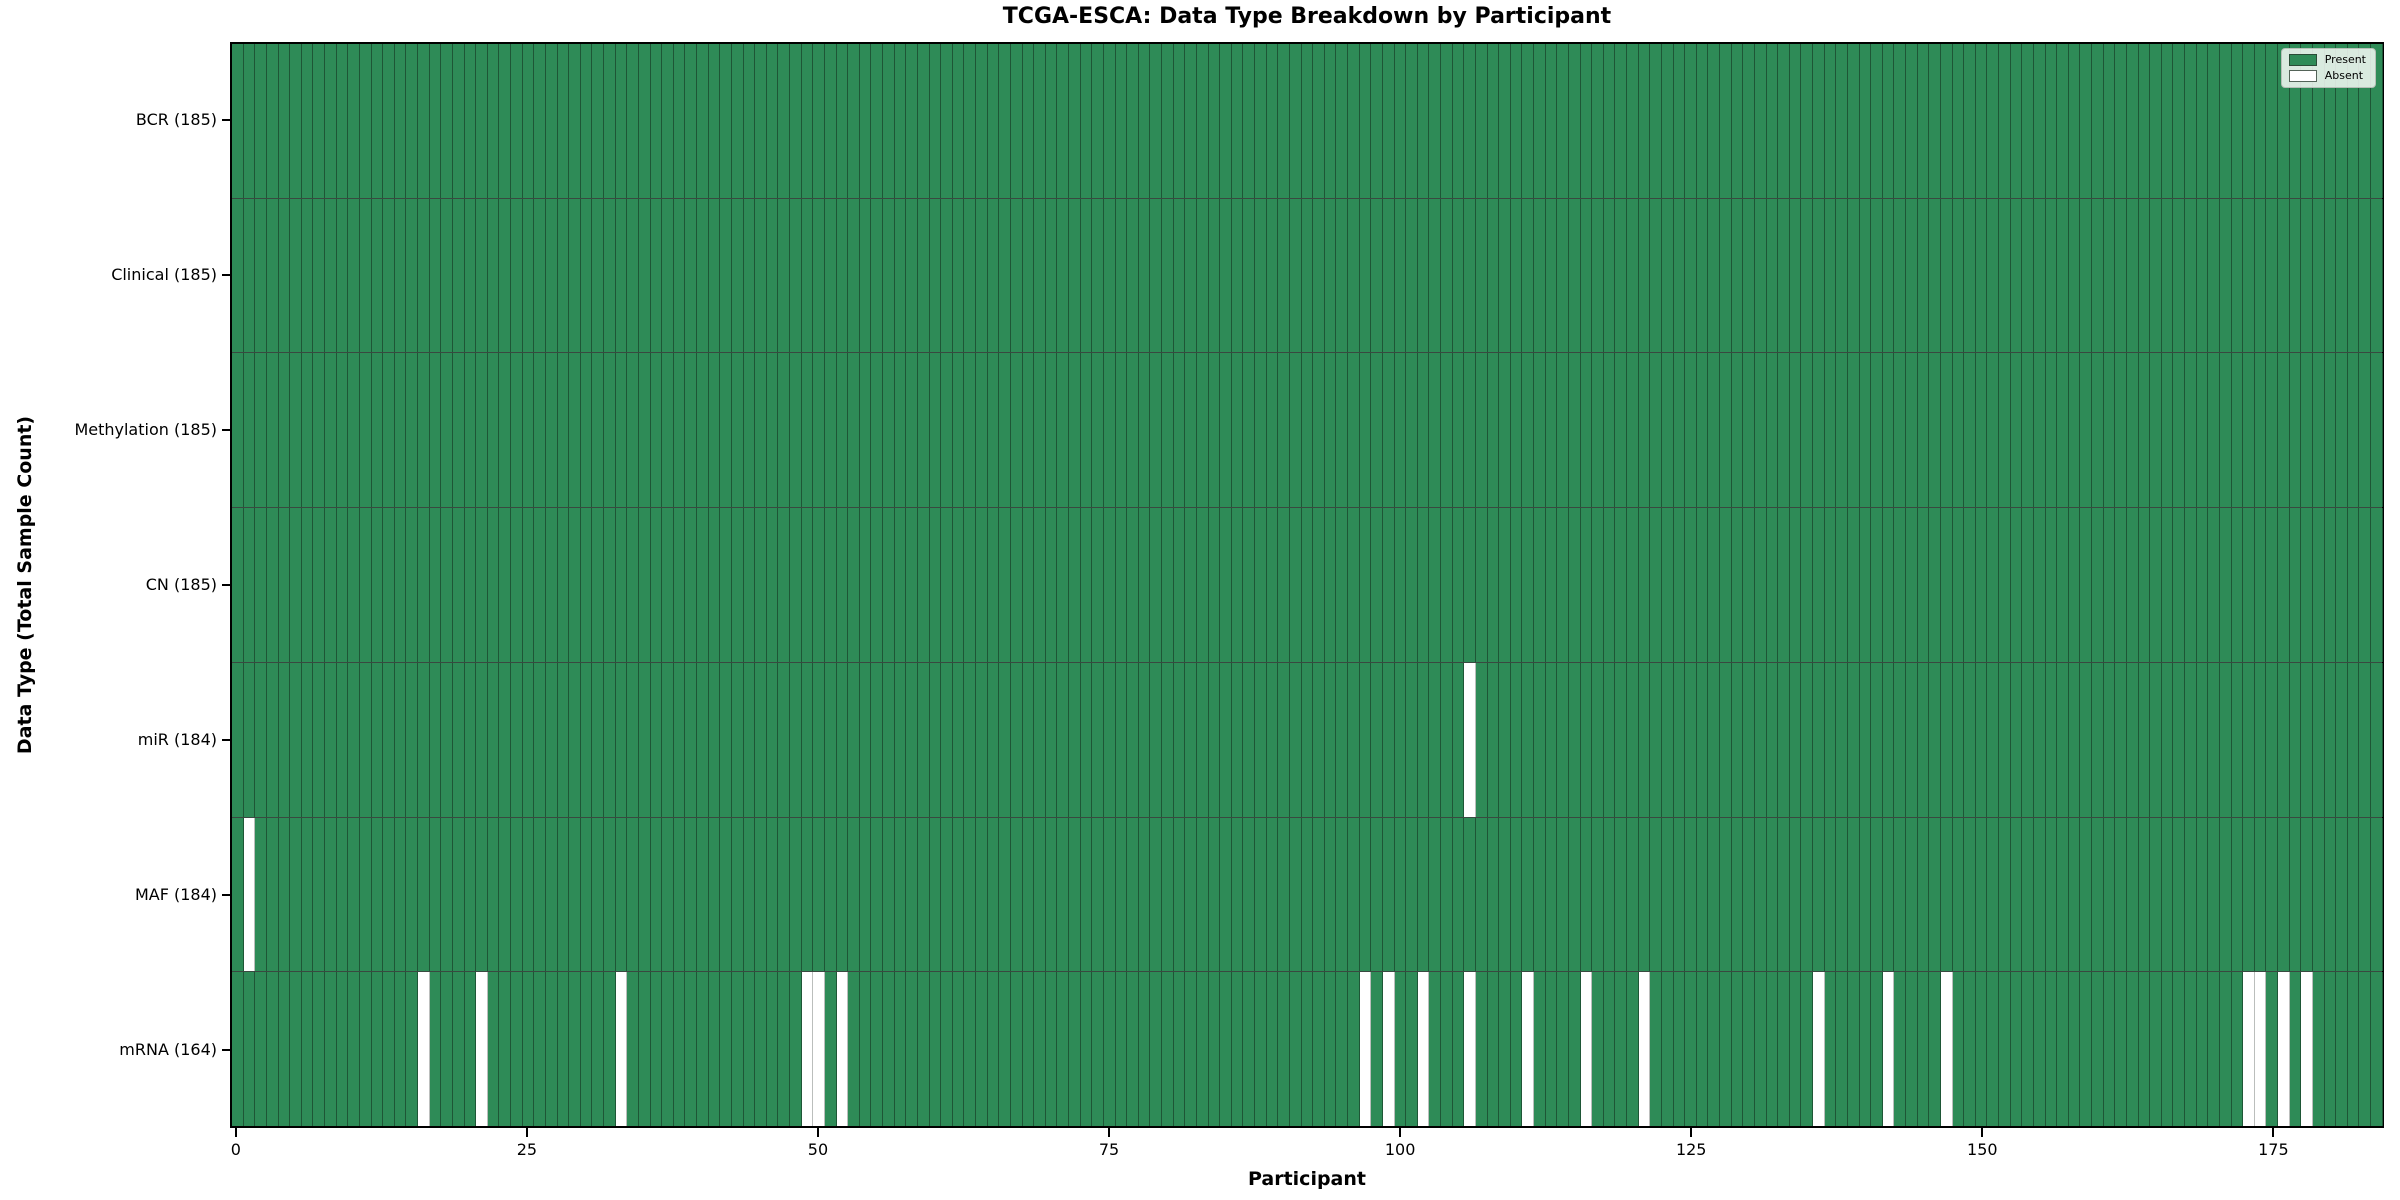 Image resolution: width=2400 pixels, height=1200 pixels. I want to click on y-tick-label: Clinical (185), so click(164, 274).